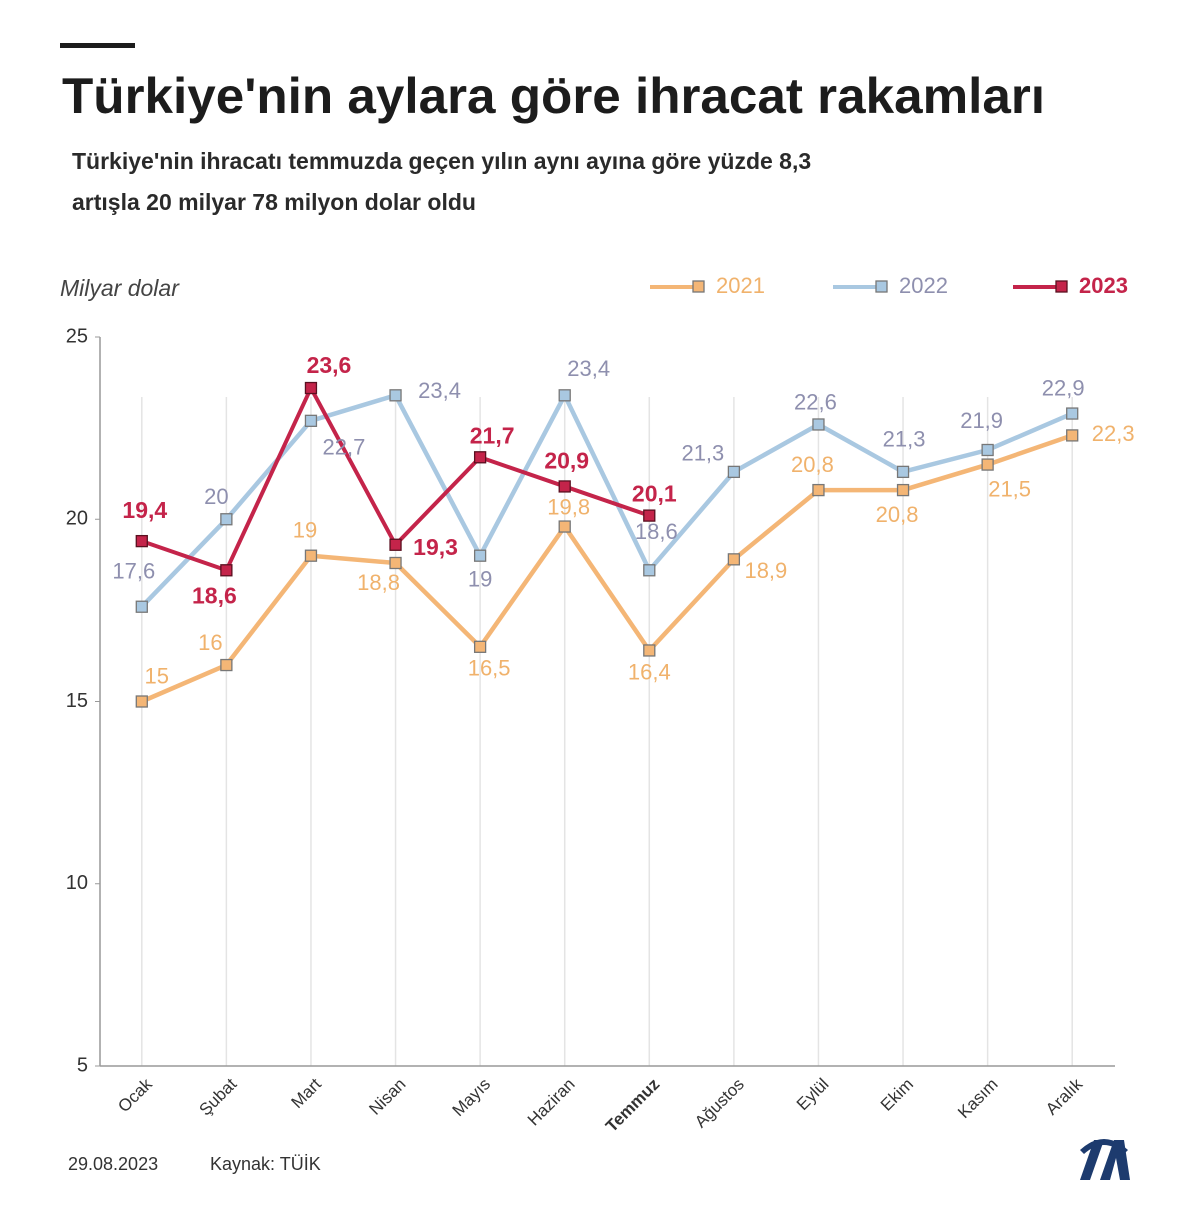 The image size is (1200, 1230). I want to click on series-line, so click(607, 501).